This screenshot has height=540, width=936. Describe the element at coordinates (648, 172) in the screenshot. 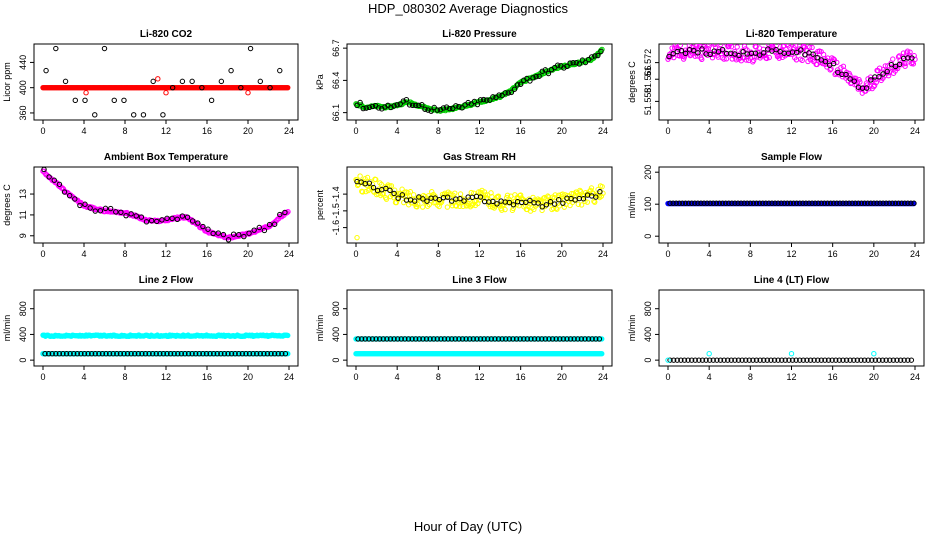

I see `y-tick-label: 200` at that location.